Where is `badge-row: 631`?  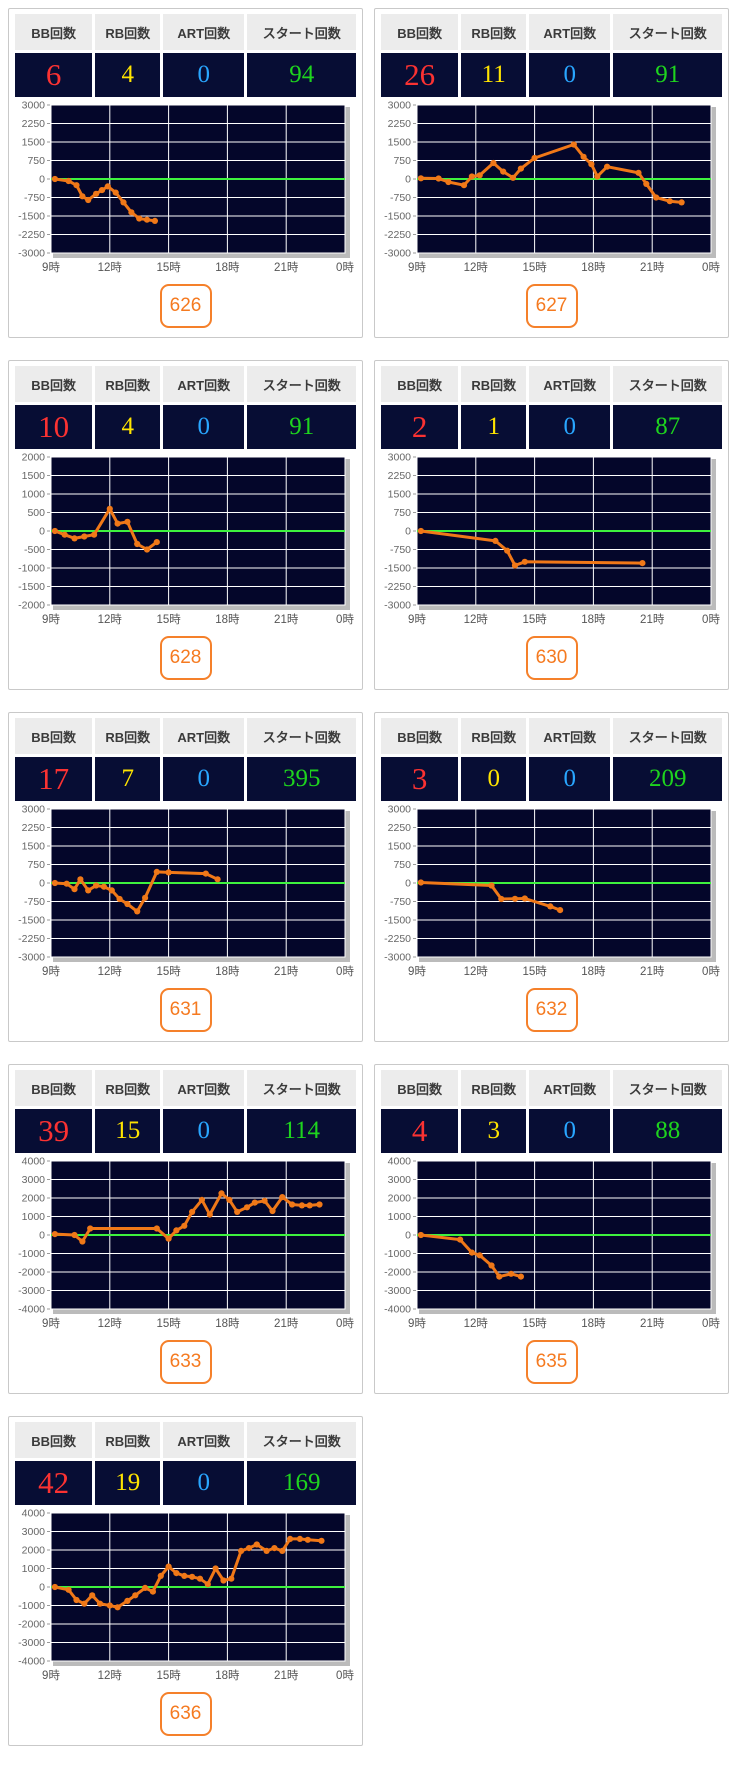 badge-row: 631 is located at coordinates (185, 1010).